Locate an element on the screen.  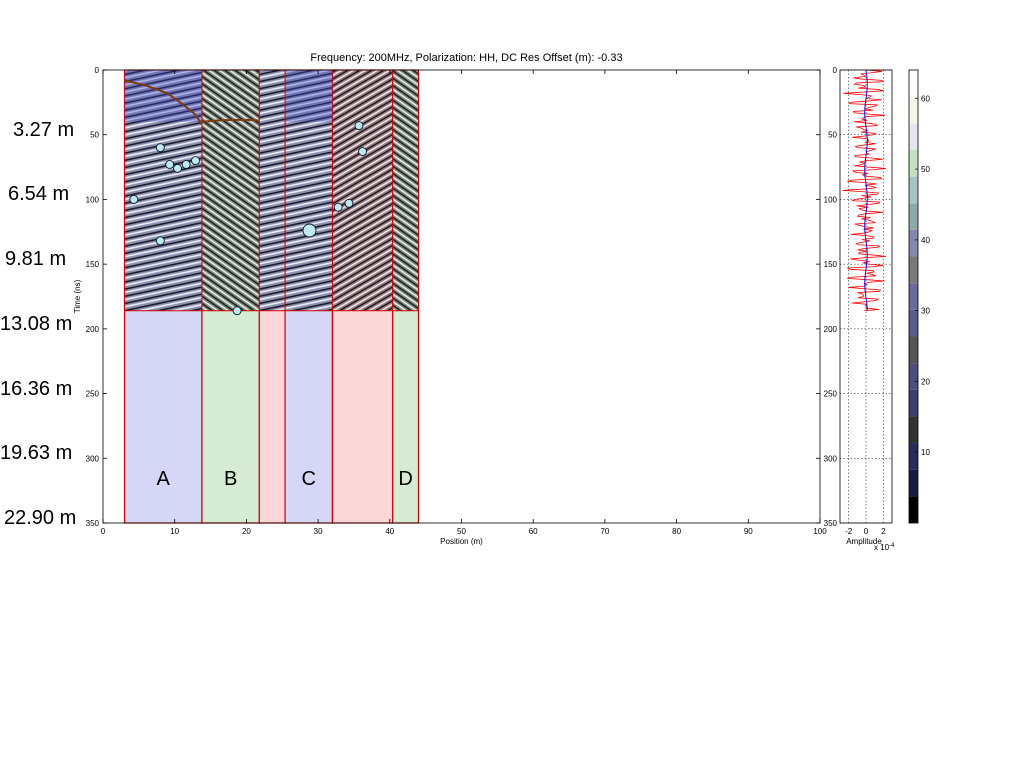
x-tick-label: 0 is located at coordinates (103, 531).